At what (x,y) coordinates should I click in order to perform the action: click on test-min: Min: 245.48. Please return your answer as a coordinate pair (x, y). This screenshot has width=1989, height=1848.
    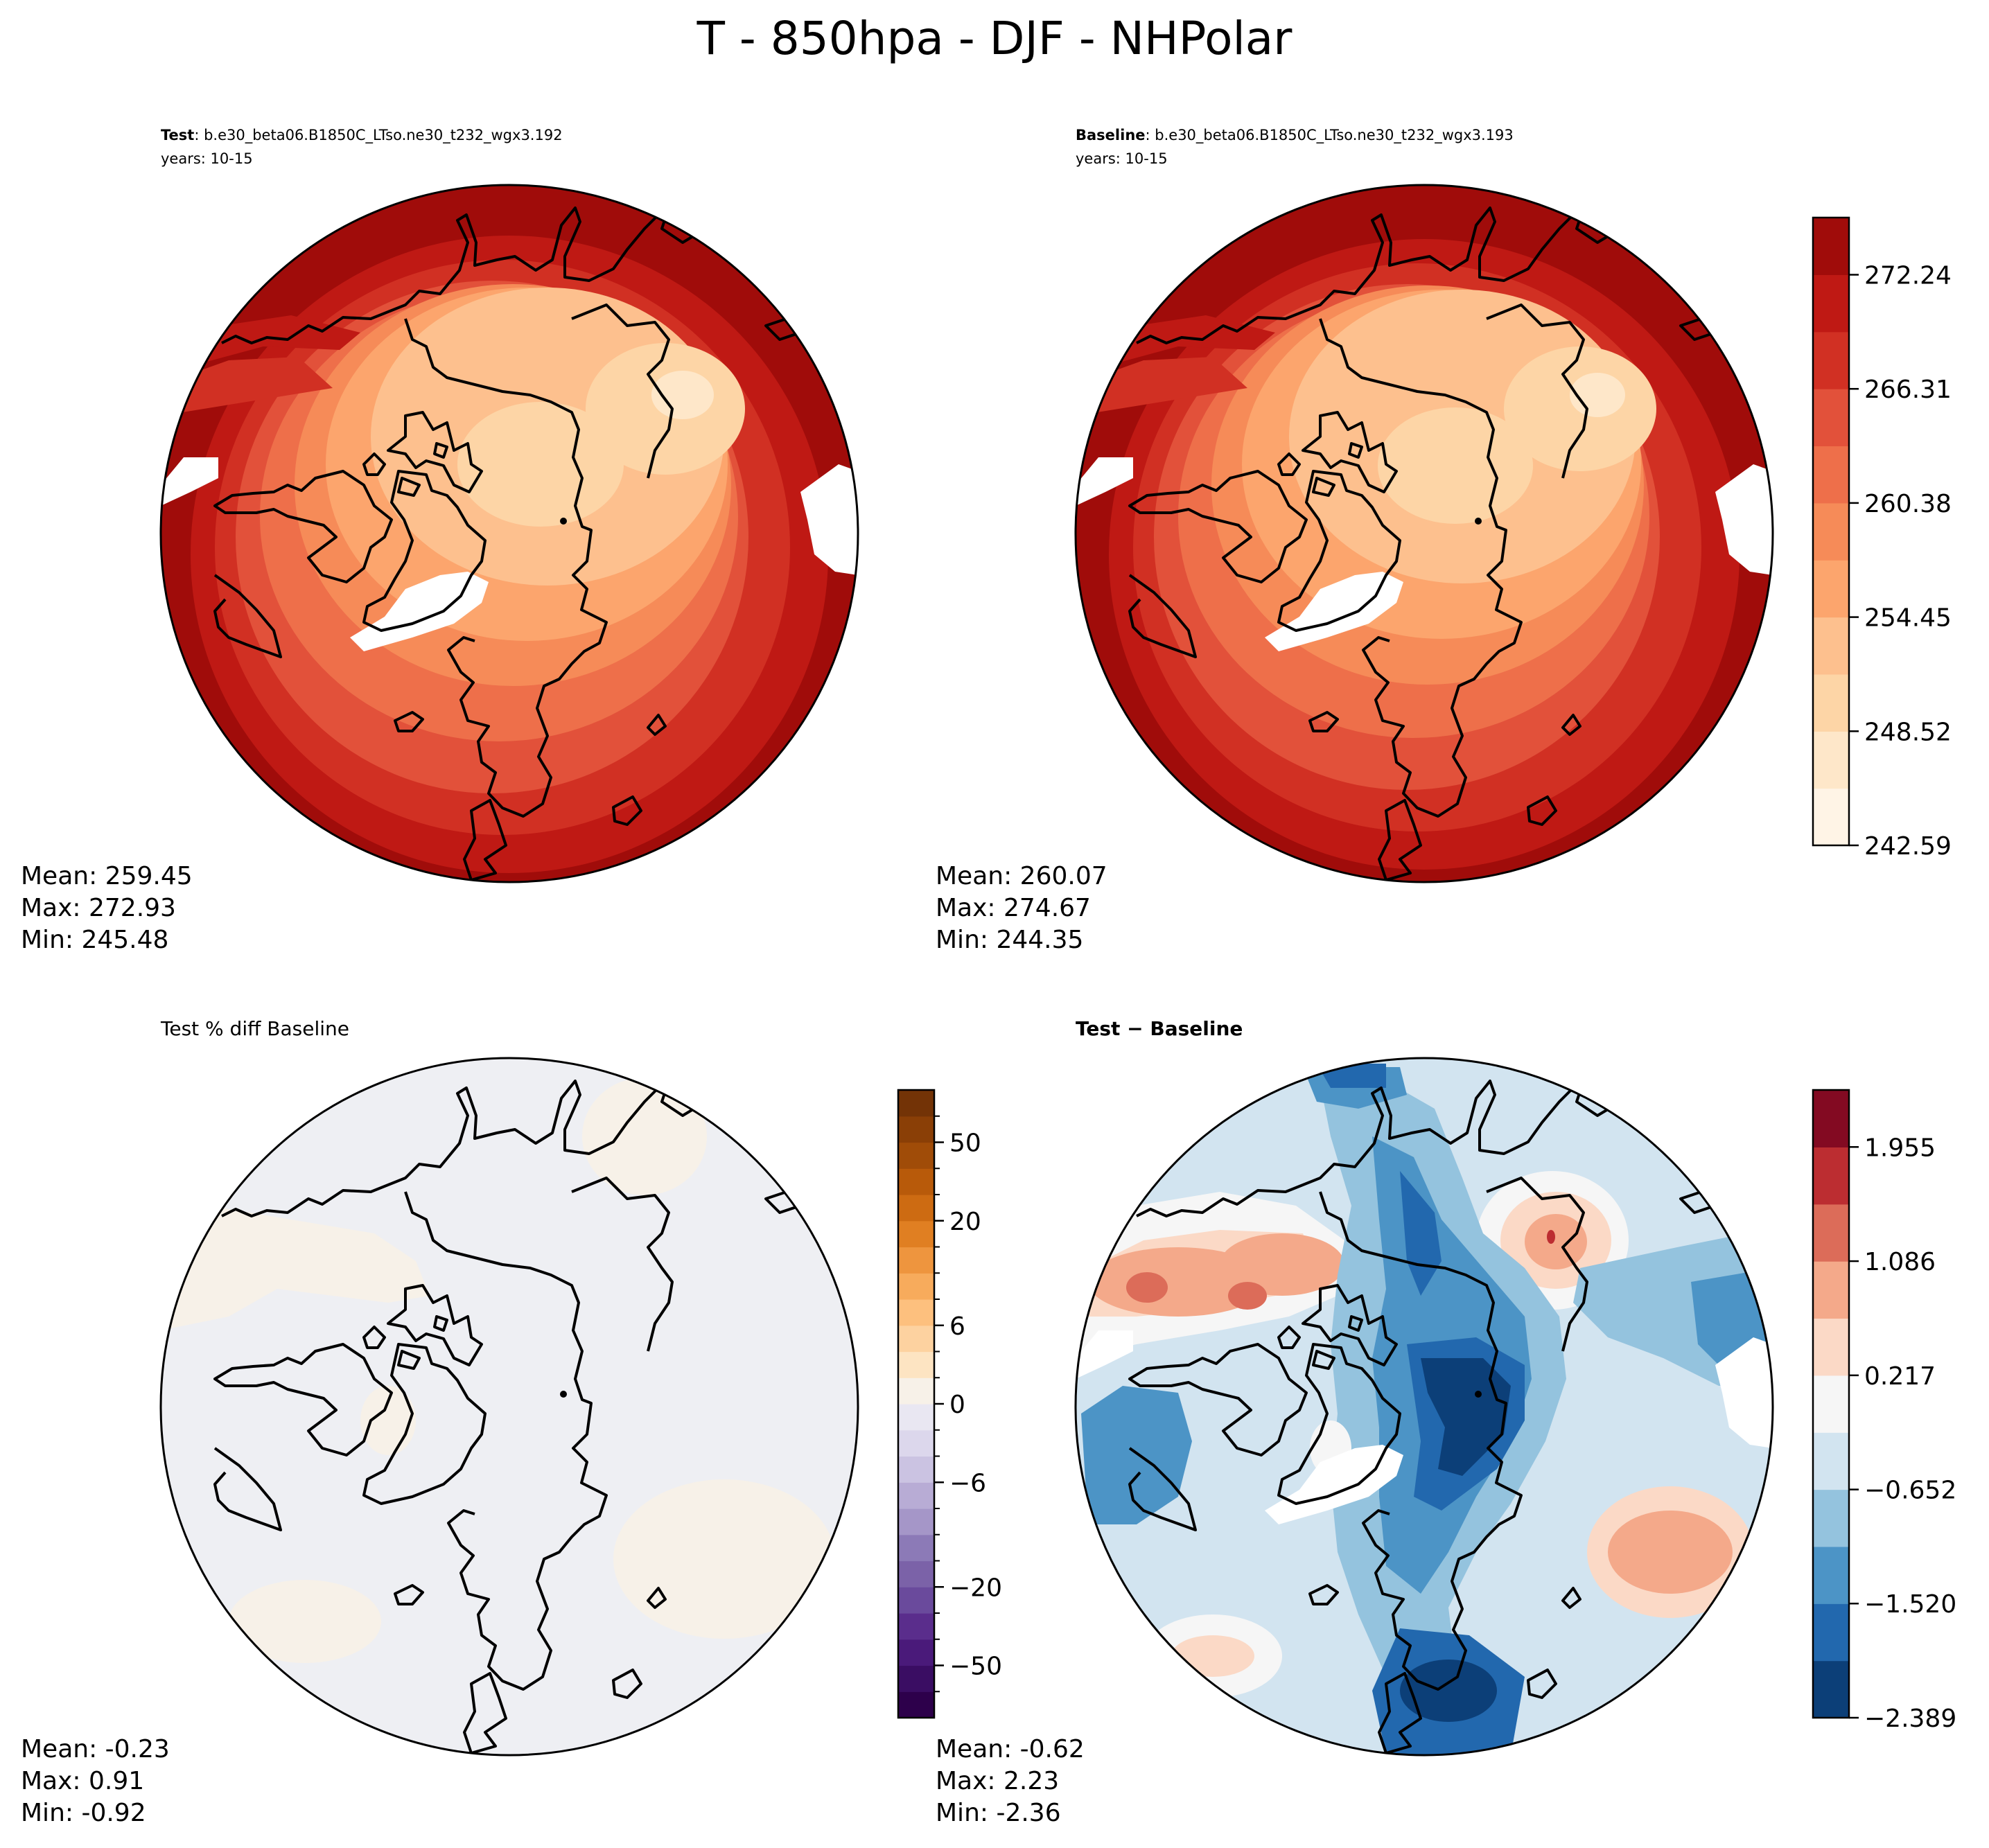
    Looking at the image, I should click on (95, 940).